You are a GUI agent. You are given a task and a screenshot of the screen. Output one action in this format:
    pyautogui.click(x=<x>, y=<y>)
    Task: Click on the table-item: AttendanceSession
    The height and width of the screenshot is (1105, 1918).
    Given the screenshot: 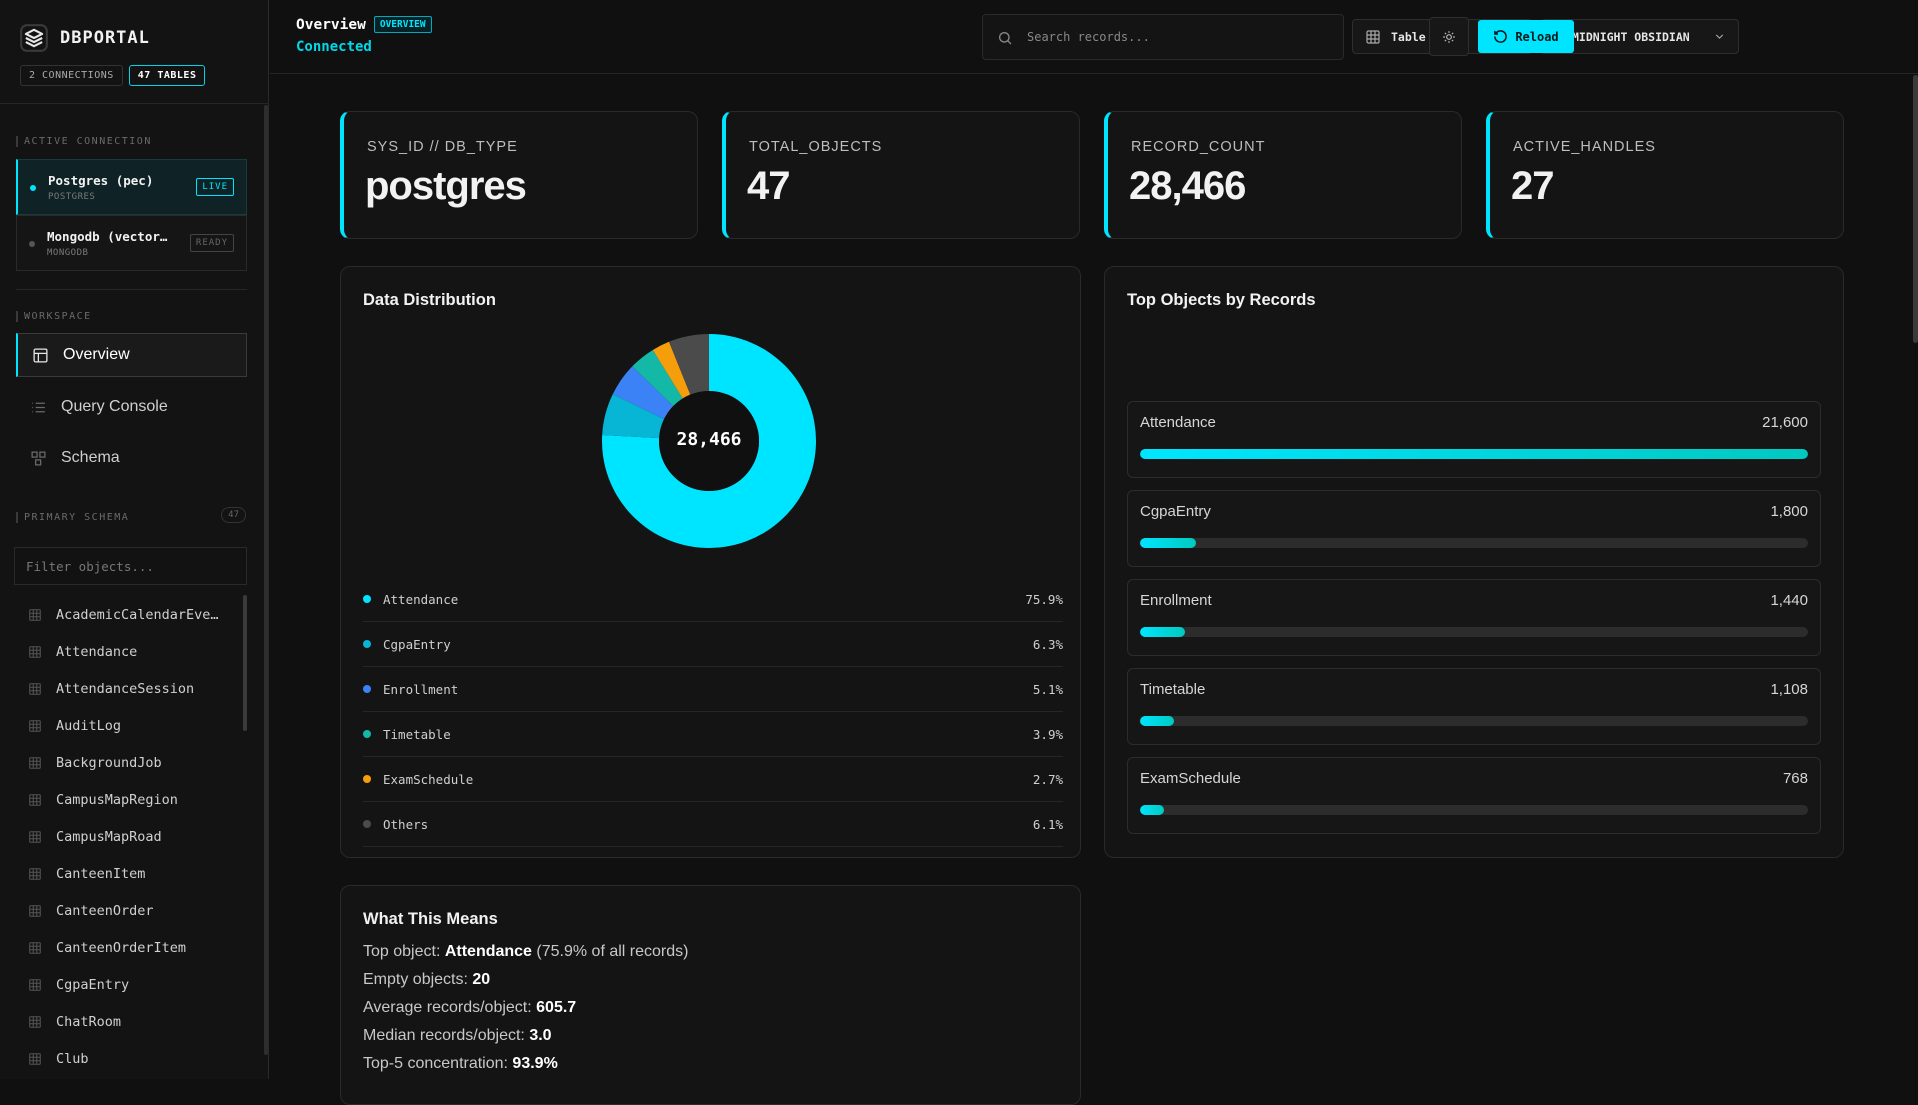 What is the action you would take?
    pyautogui.click(x=133, y=688)
    